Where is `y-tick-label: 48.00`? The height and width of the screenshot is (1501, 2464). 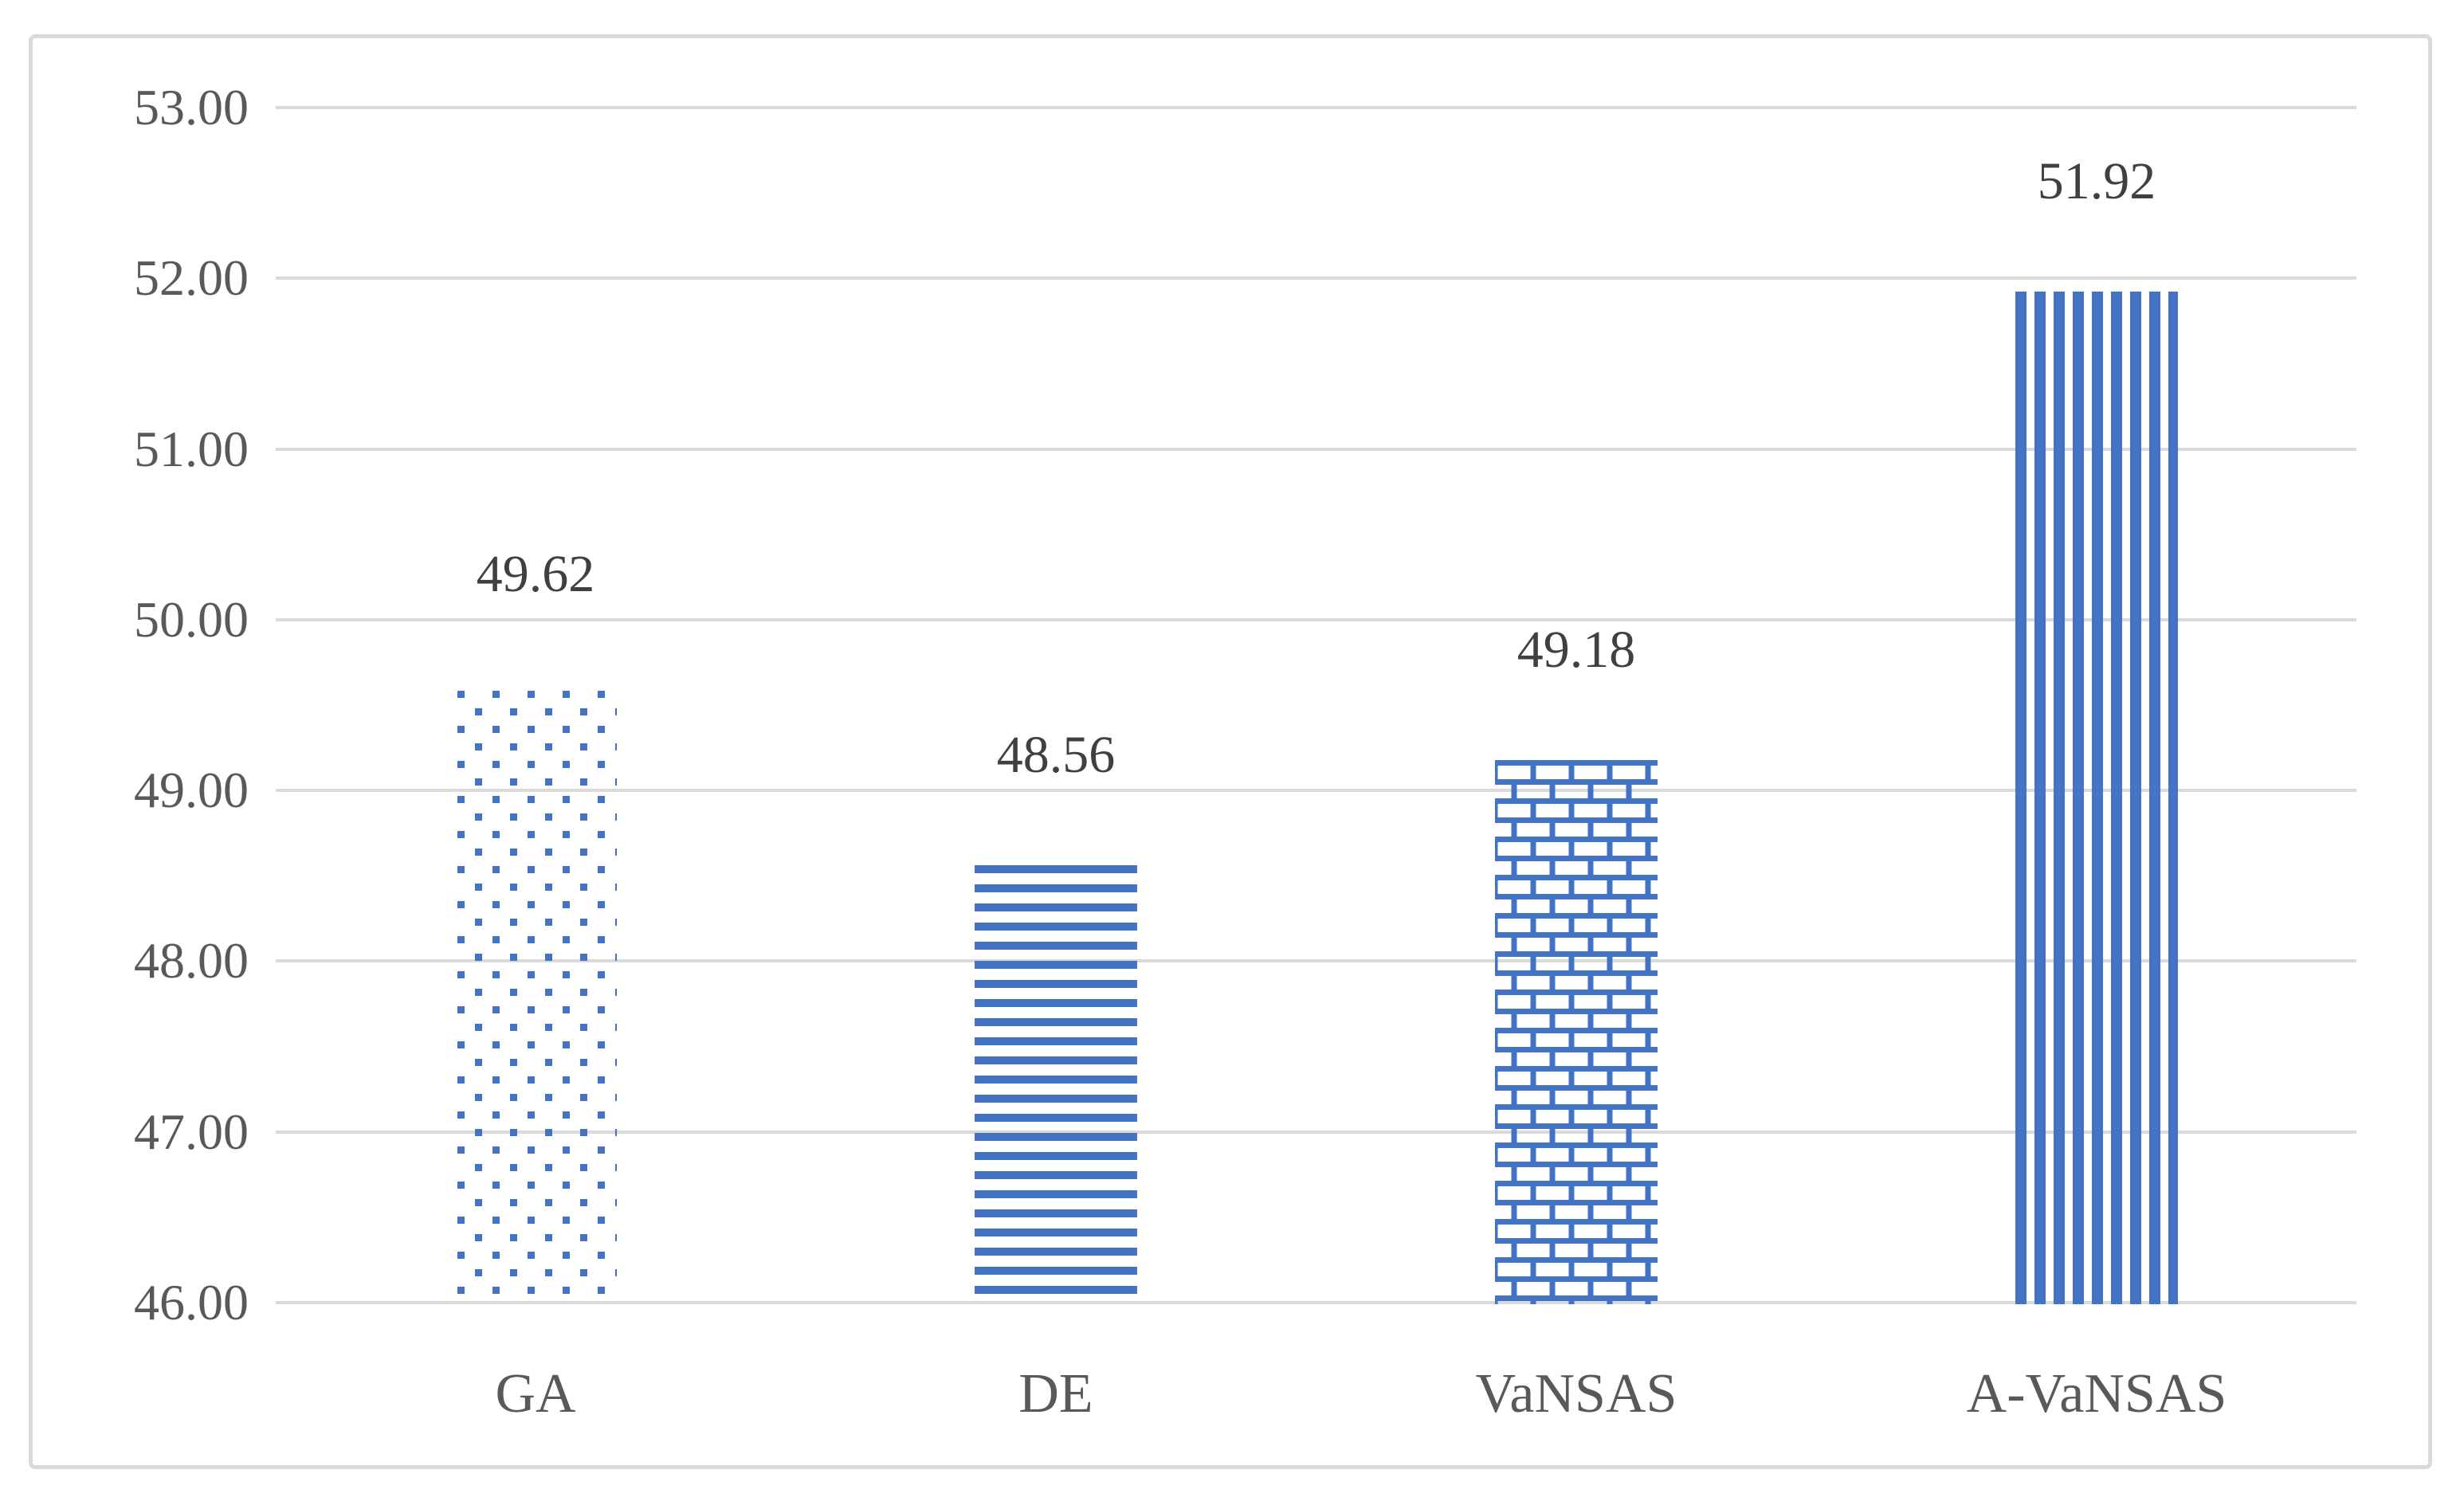
y-tick-label: 48.00 is located at coordinates (191, 960).